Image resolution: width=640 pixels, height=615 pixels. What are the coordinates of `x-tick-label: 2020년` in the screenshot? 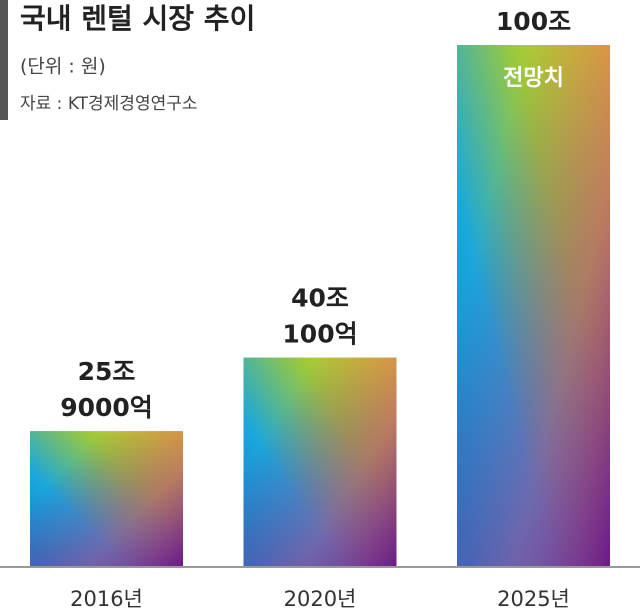 It's located at (320, 599).